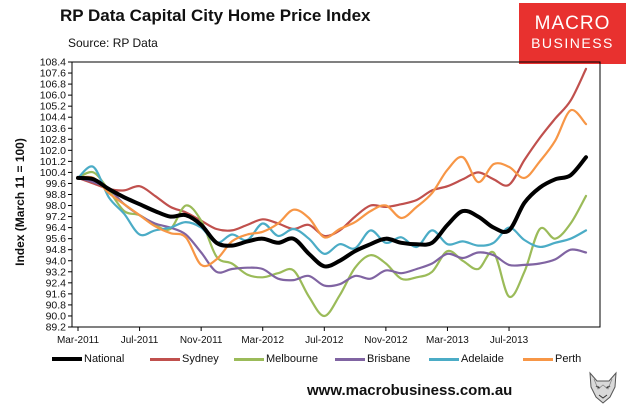  I want to click on legend-label: Brisbane, so click(389, 359).